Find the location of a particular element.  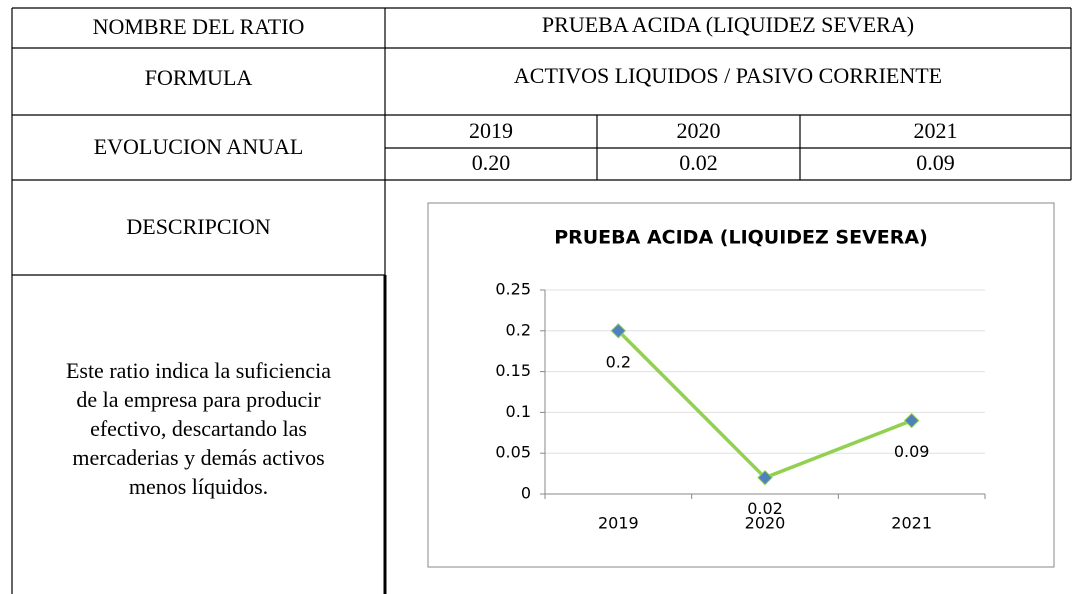

chart-title: PRUEBA ACIDA (LIQUIDEZ SEVERA) is located at coordinates (741, 238).